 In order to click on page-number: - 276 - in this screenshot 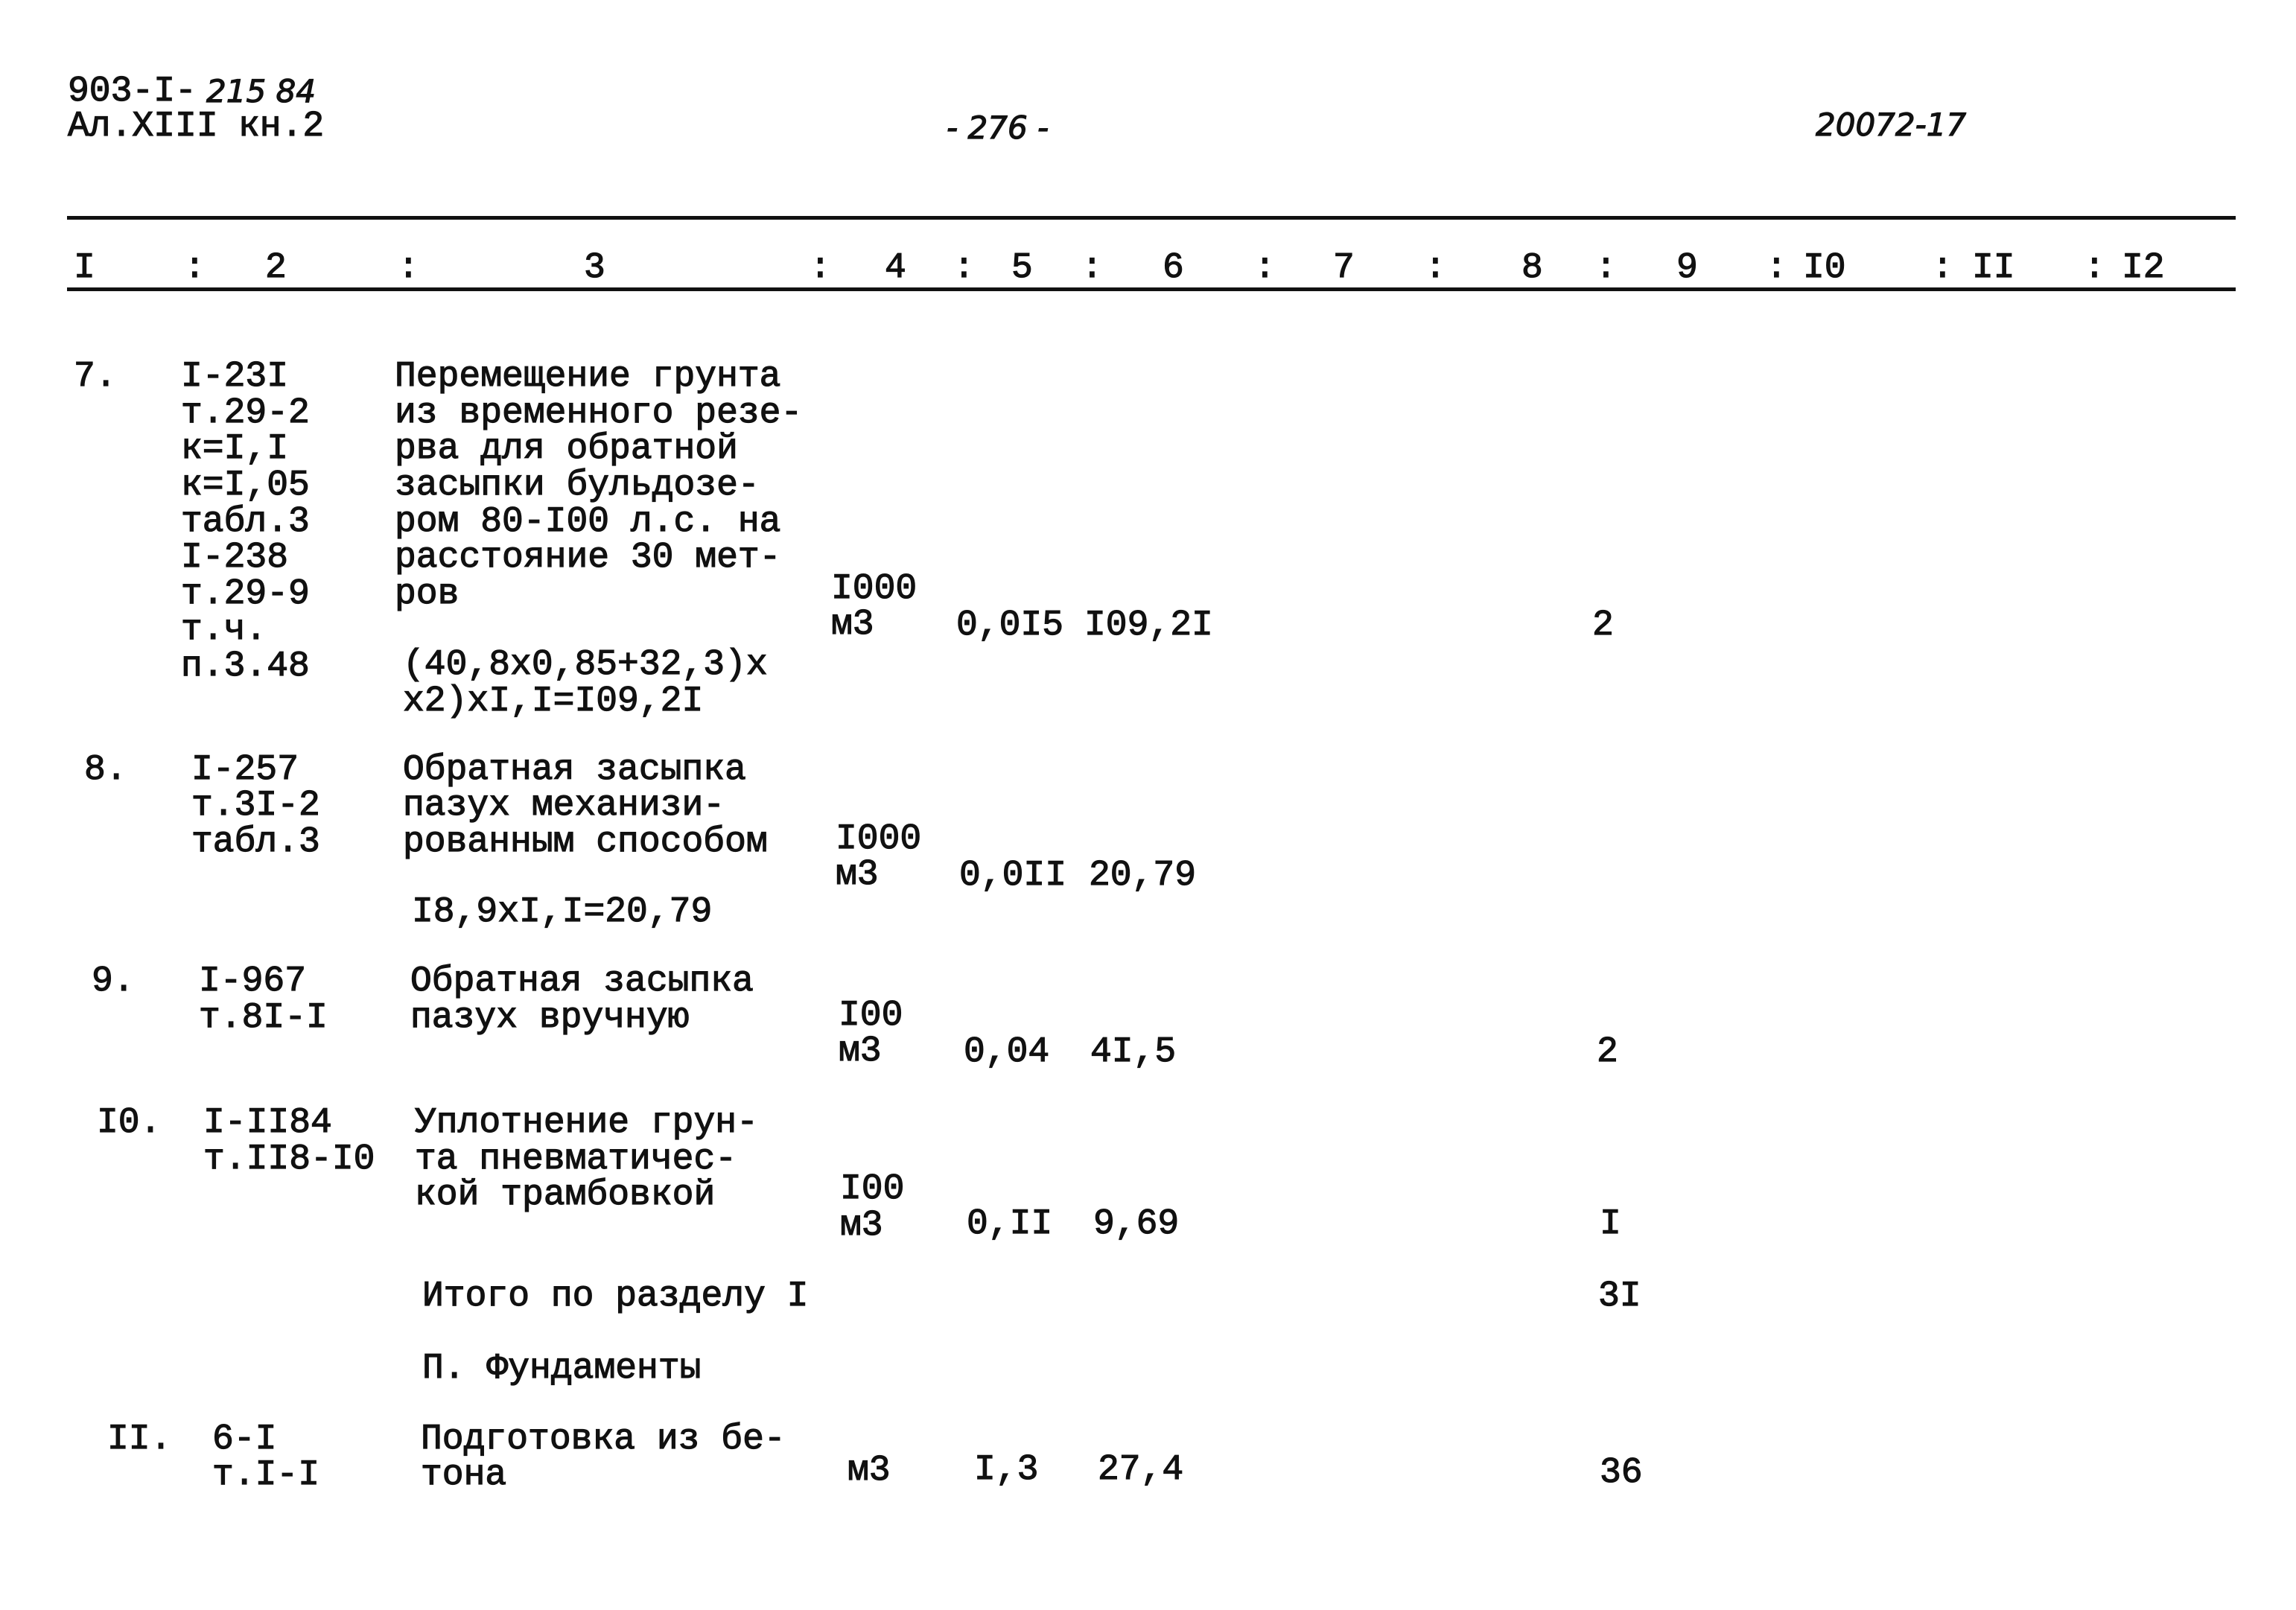, I will do `click(997, 127)`.